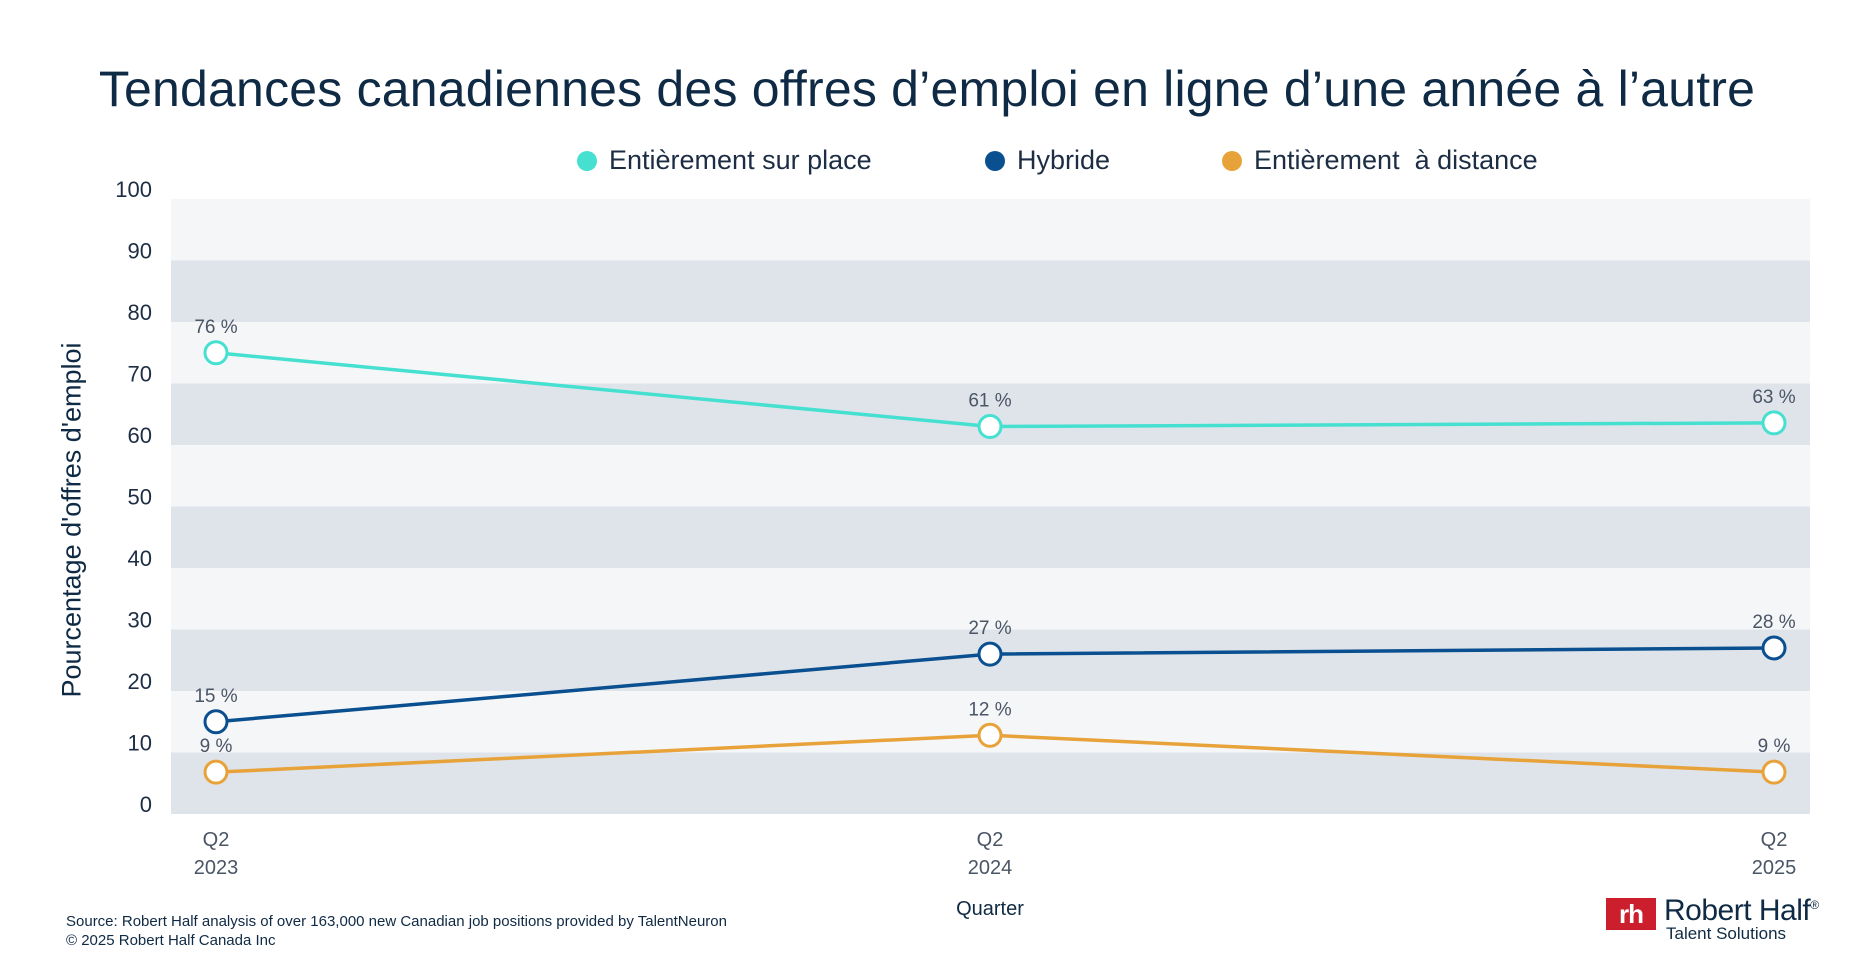 This screenshot has height=970, width=1854. I want to click on data-label: 12 %, so click(989, 709).